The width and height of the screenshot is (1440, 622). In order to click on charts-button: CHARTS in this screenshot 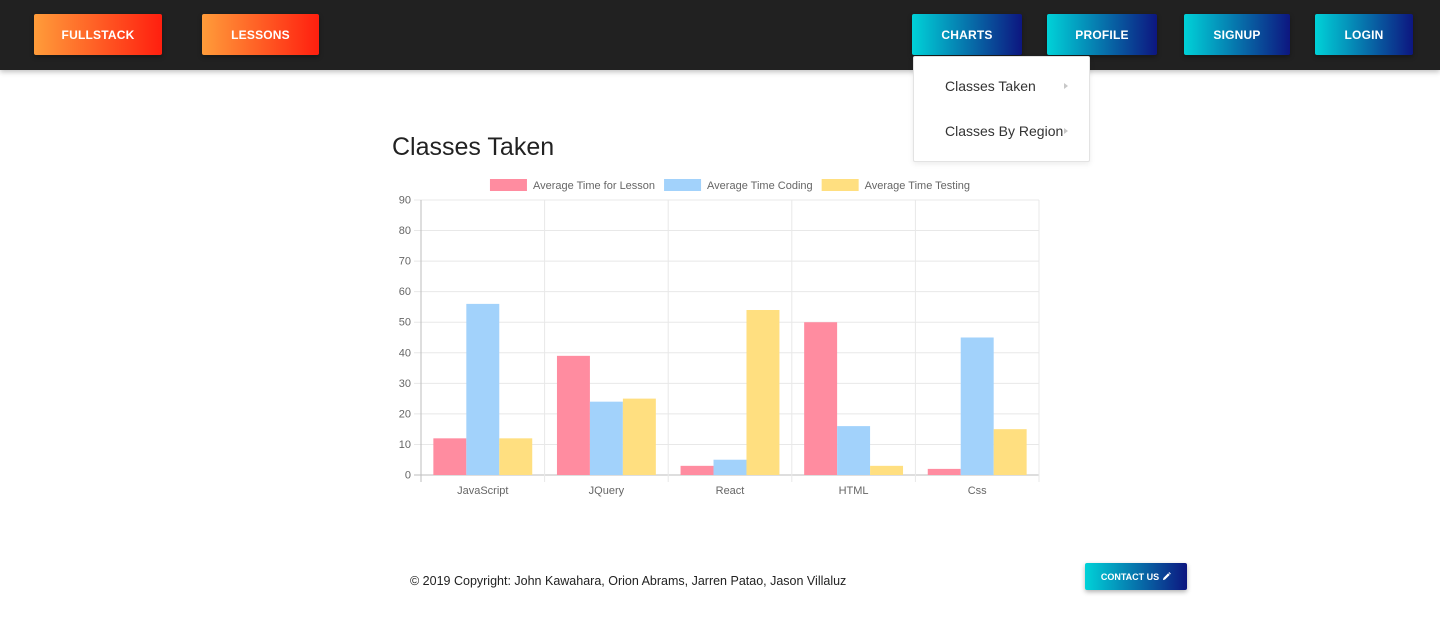, I will do `click(967, 34)`.